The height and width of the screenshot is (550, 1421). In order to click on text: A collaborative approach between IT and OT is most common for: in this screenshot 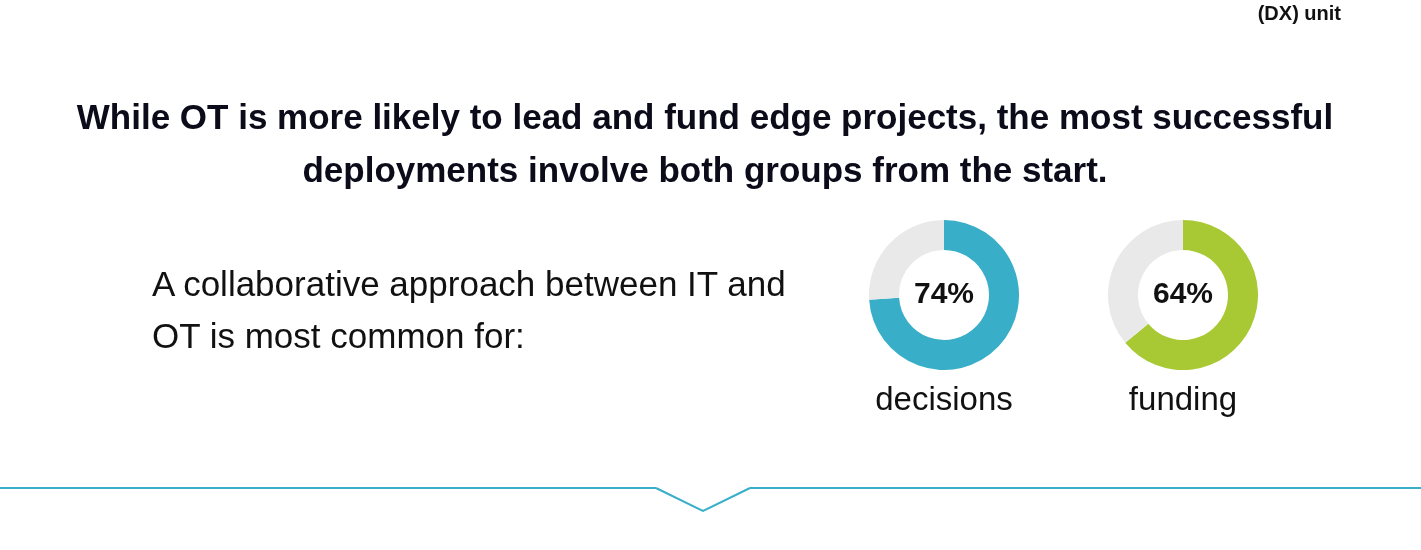, I will do `click(469, 310)`.